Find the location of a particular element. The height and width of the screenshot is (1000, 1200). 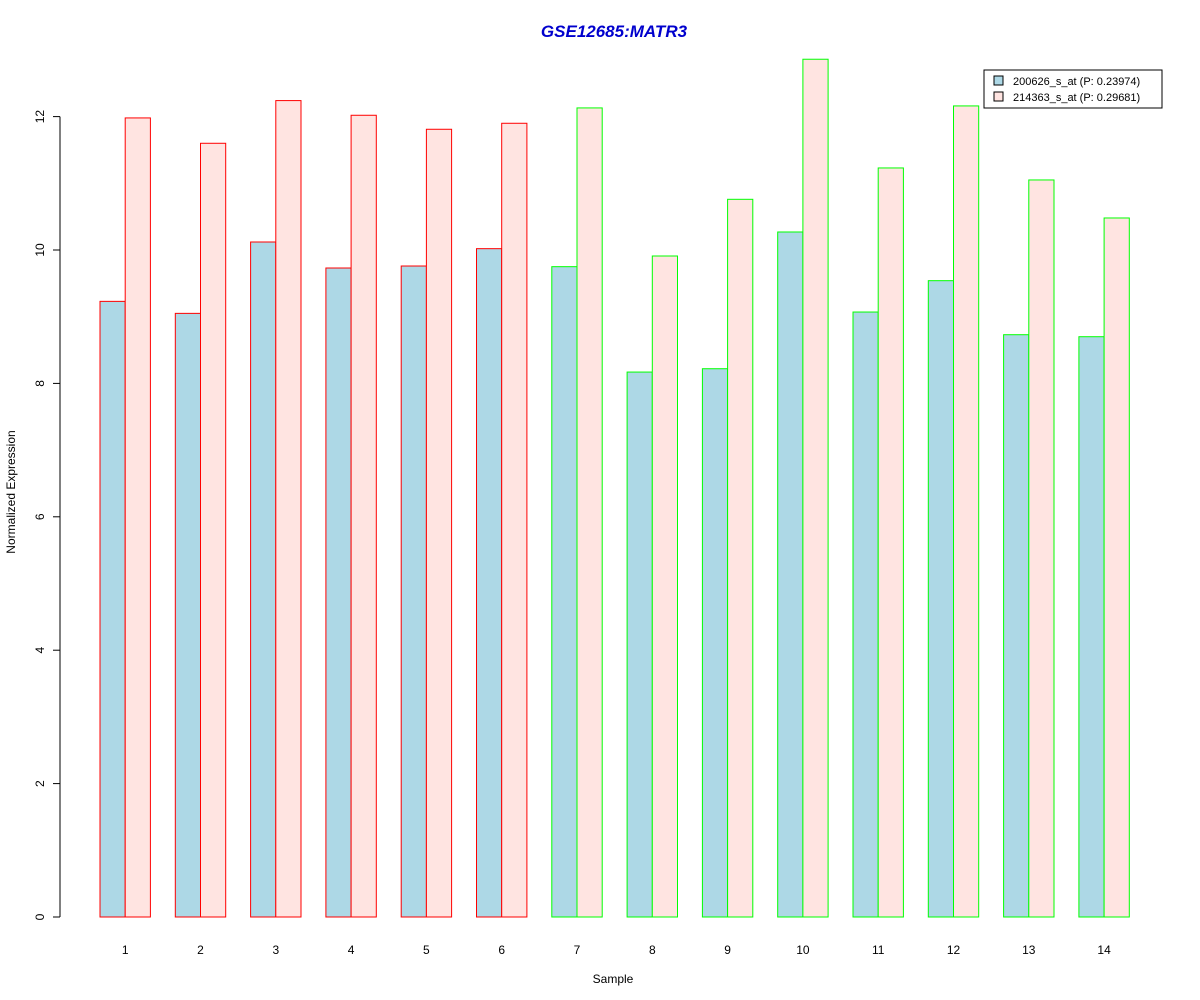

x-tick-label: 9 is located at coordinates (727, 950).